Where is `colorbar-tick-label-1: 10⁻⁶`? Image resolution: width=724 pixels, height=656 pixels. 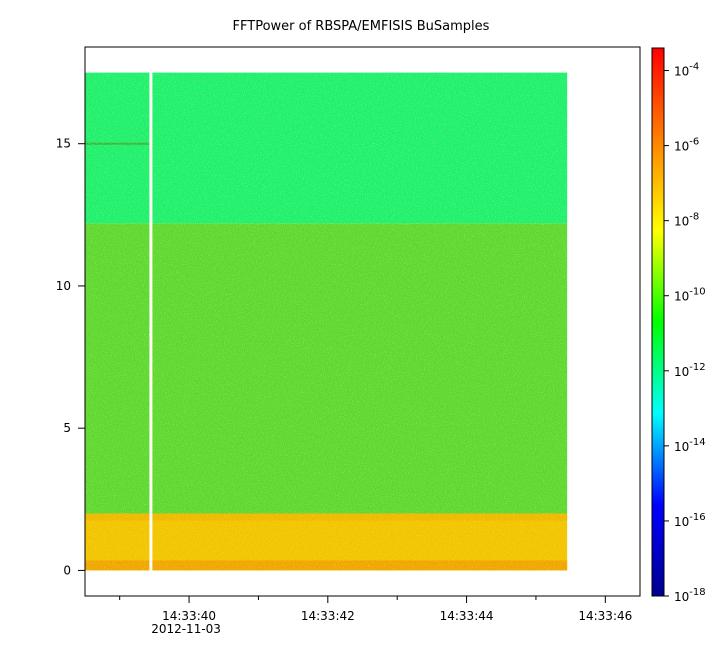 colorbar-tick-label-1: 10⁻⁶ is located at coordinates (686, 145).